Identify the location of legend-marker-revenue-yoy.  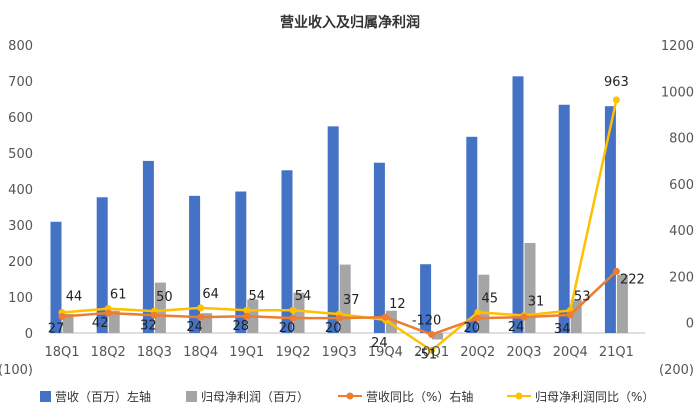
(350, 396).